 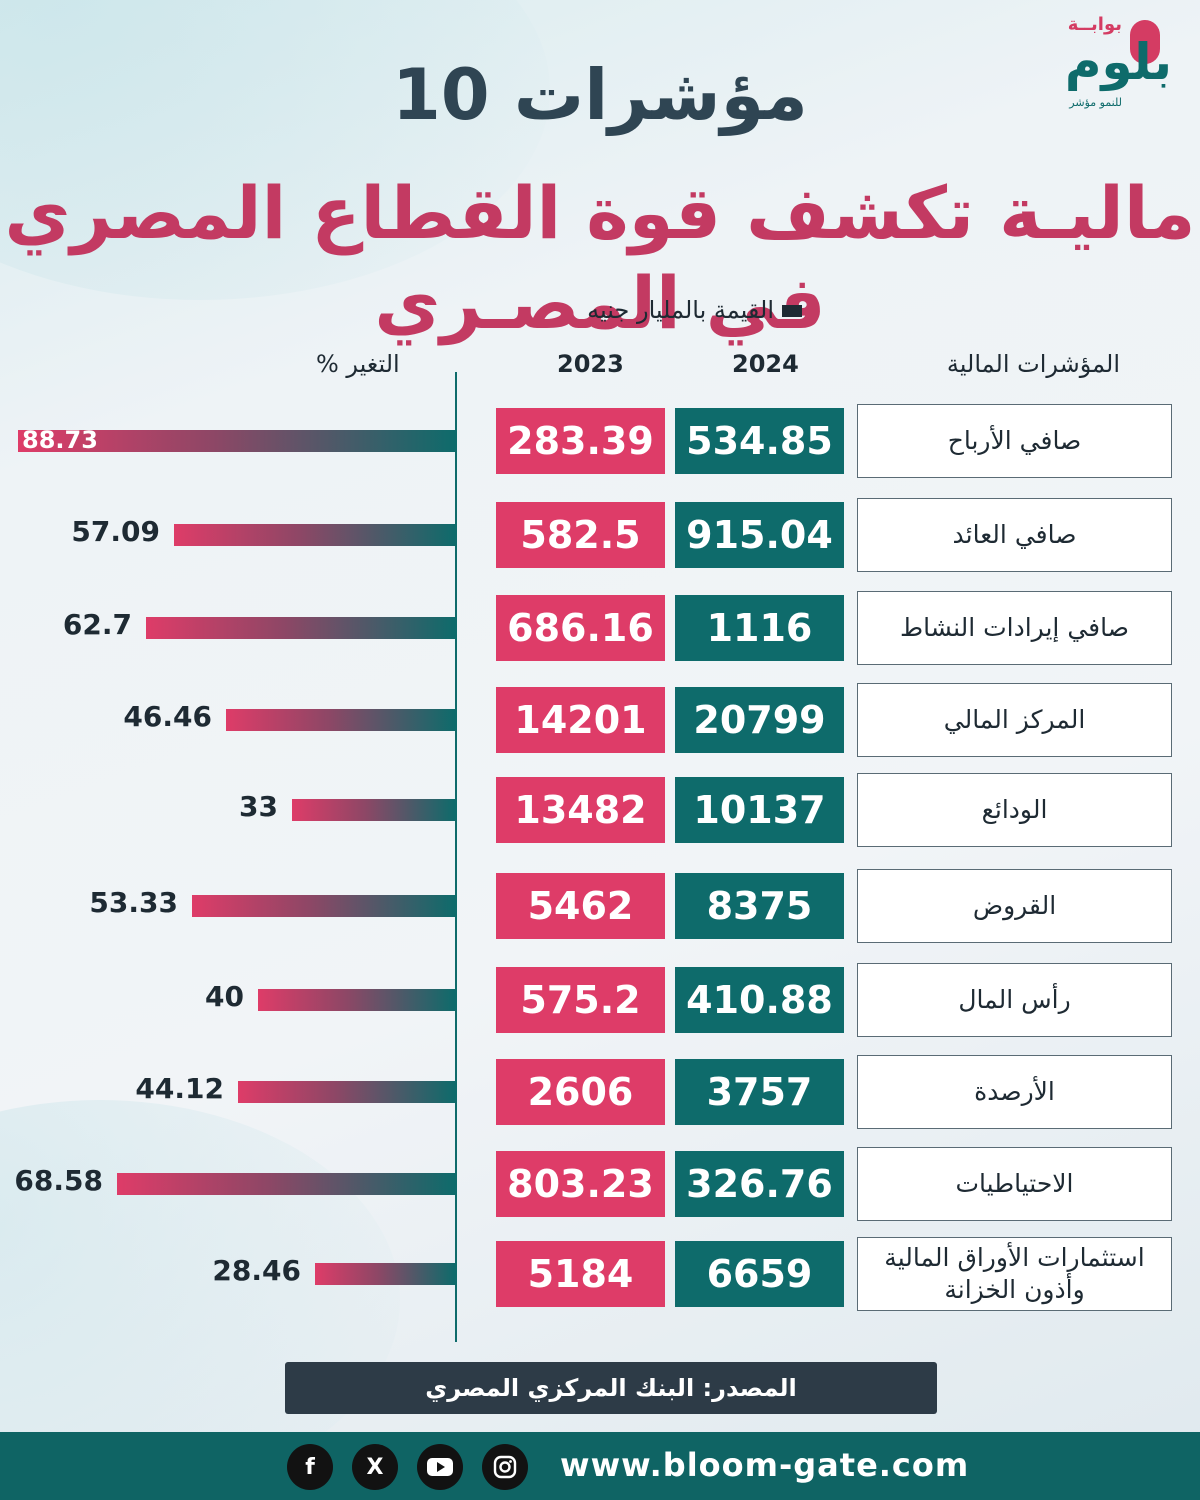 What do you see at coordinates (1095, 102) in the screenshot?
I see `logo-tagline: للنمو مؤشر` at bounding box center [1095, 102].